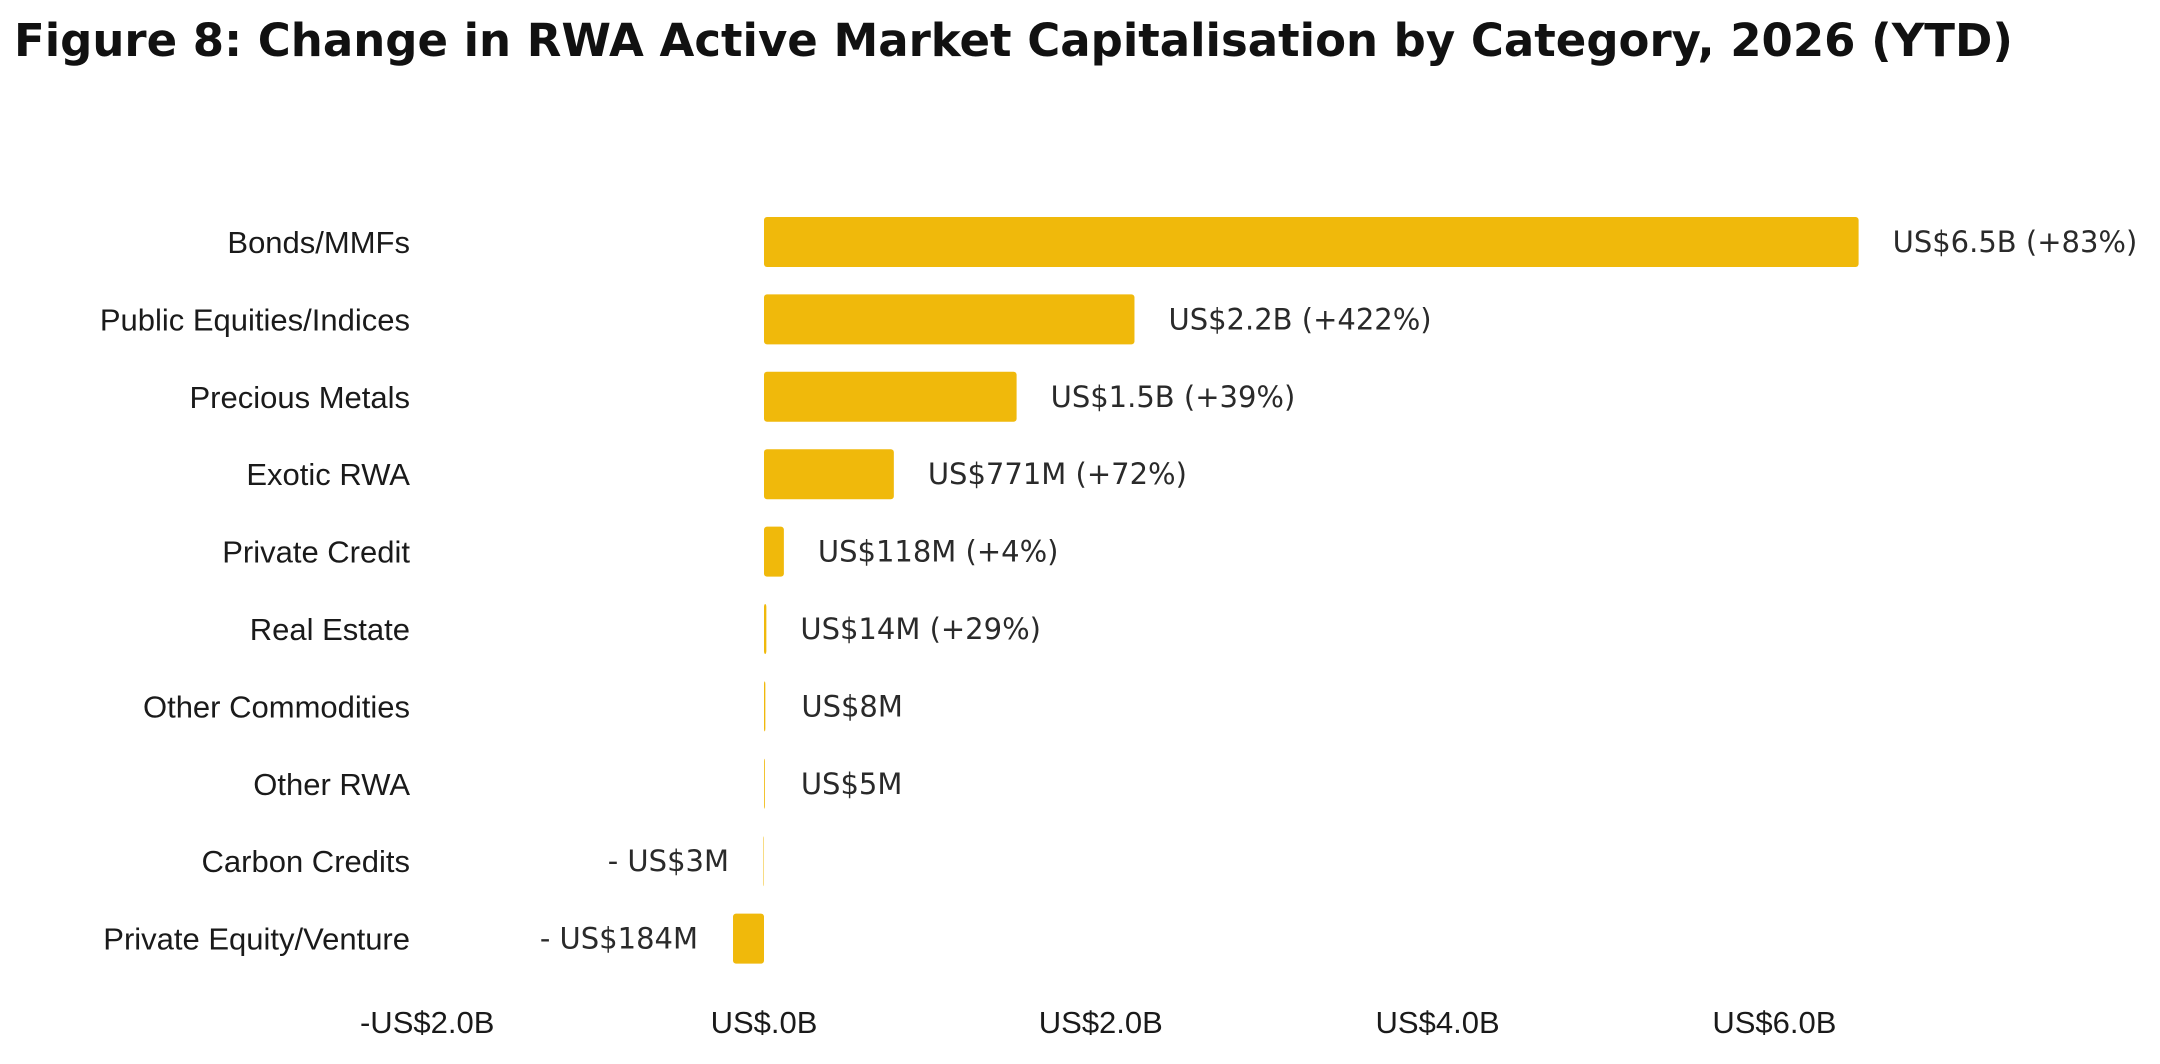 Image resolution: width=2160 pixels, height=1064 pixels. I want to click on category-label: Private Equity/Venture, so click(256, 939).